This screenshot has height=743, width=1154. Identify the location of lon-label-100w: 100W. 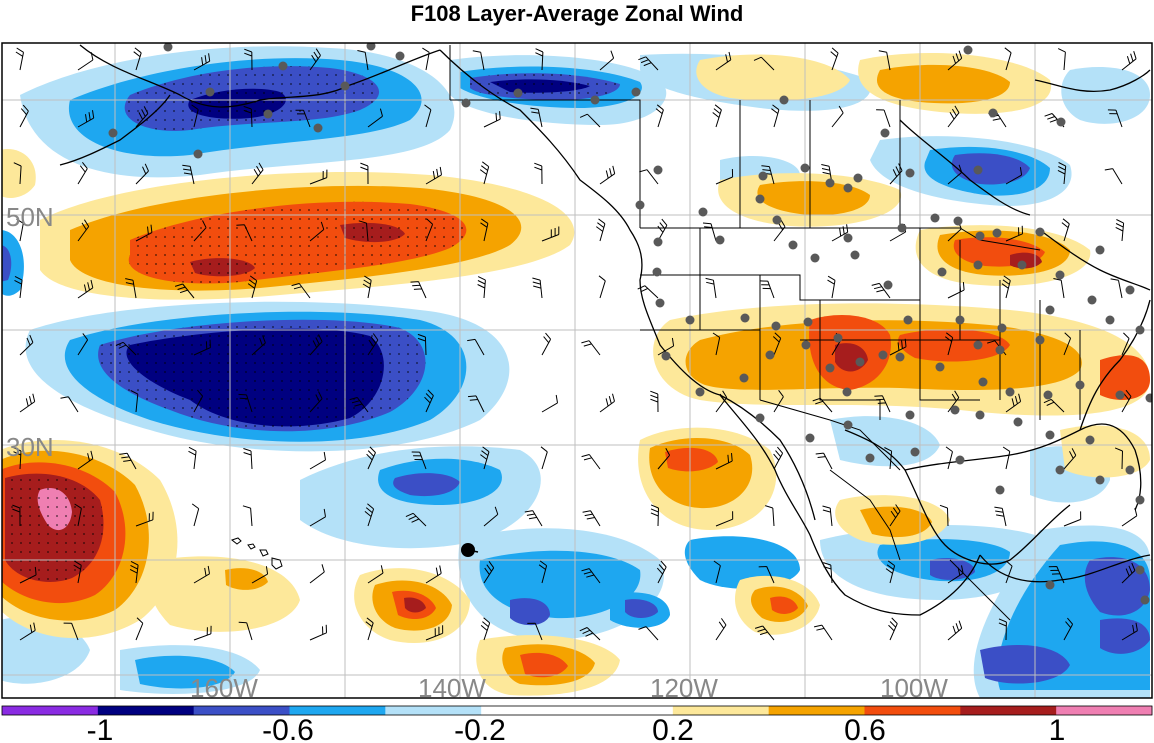
(914, 688).